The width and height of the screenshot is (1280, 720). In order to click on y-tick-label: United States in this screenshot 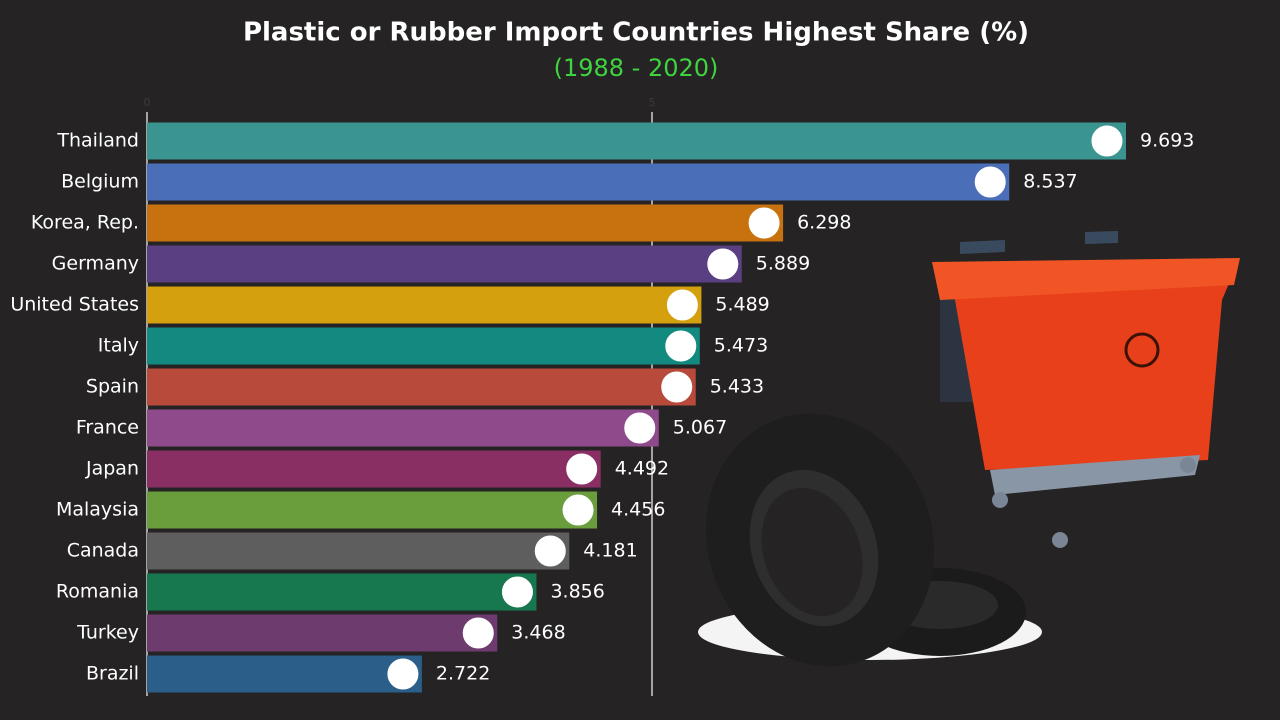, I will do `click(74, 305)`.